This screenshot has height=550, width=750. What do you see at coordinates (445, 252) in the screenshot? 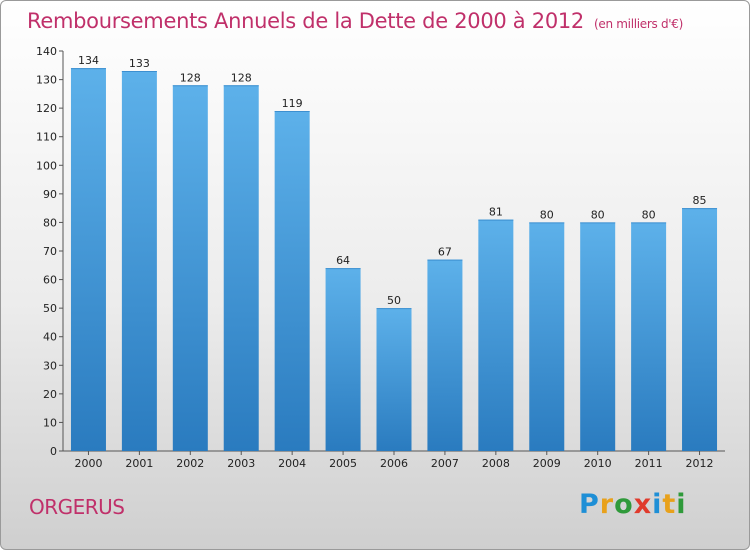
I see `bar-value-label: 67` at bounding box center [445, 252].